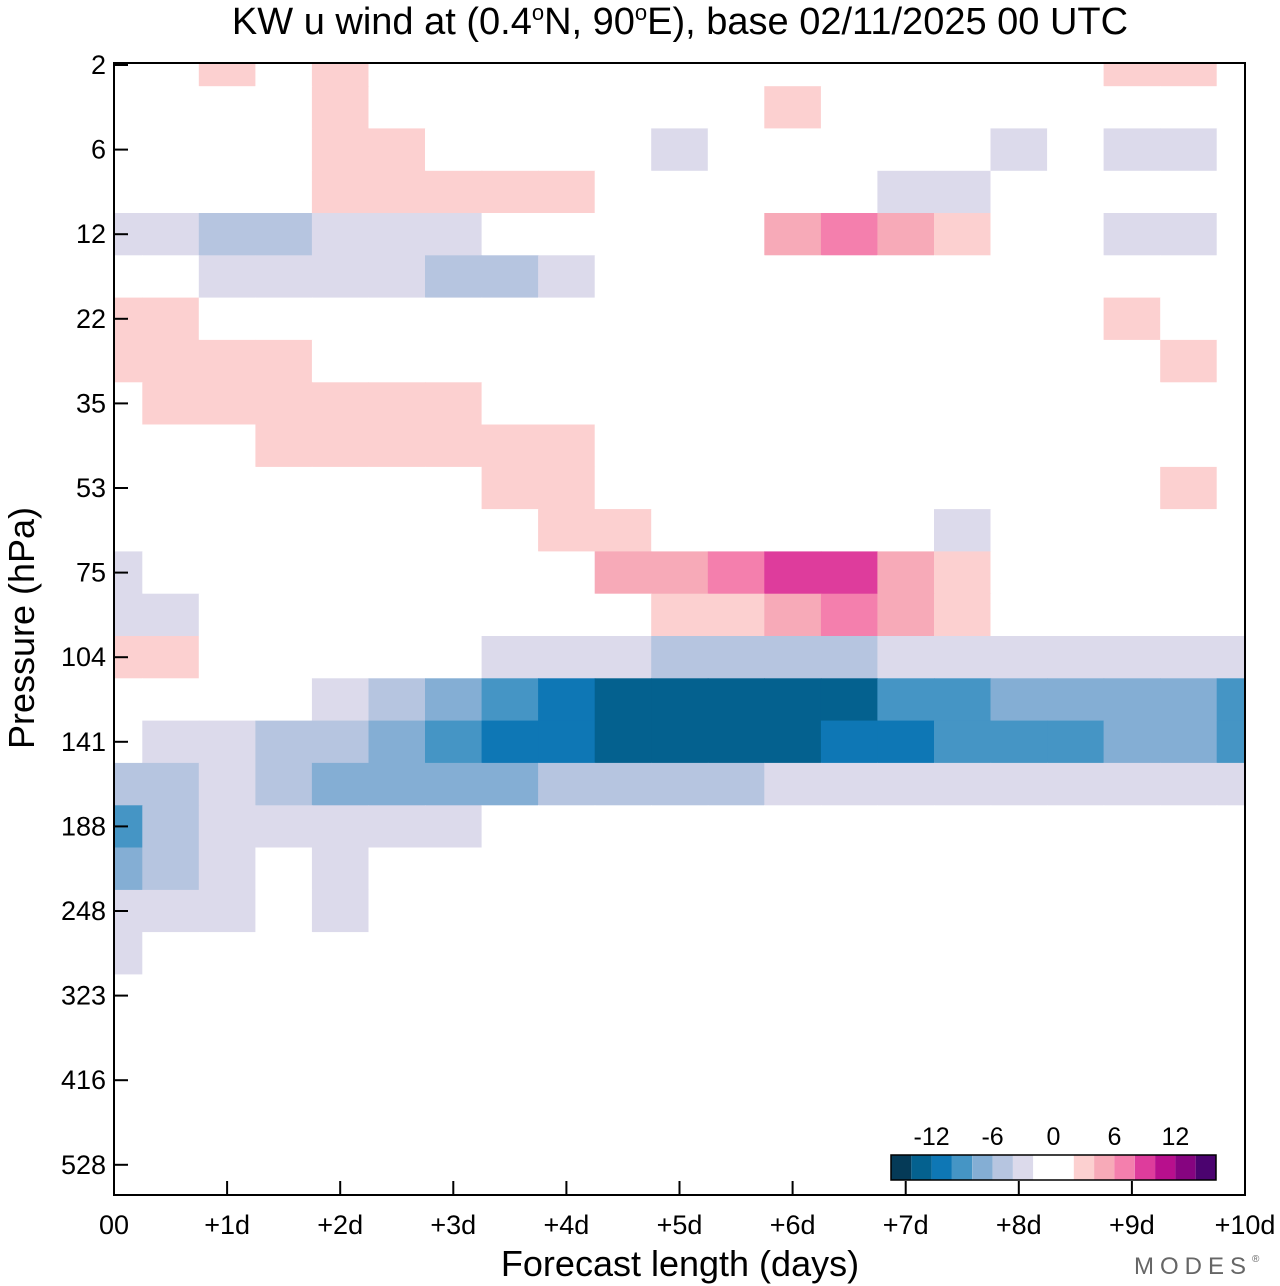 This screenshot has height=1286, width=1280. What do you see at coordinates (114, 1225) in the screenshot?
I see `x-tick-label: 00` at bounding box center [114, 1225].